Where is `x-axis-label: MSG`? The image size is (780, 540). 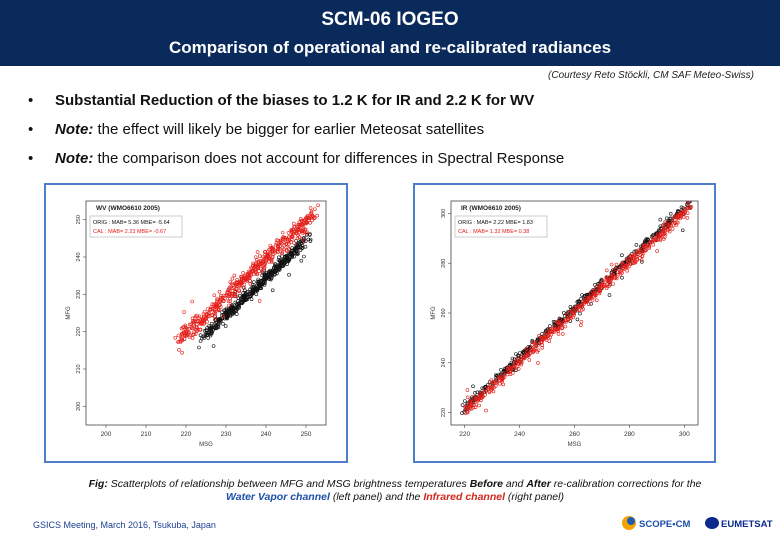 x-axis-label: MSG is located at coordinates (206, 445).